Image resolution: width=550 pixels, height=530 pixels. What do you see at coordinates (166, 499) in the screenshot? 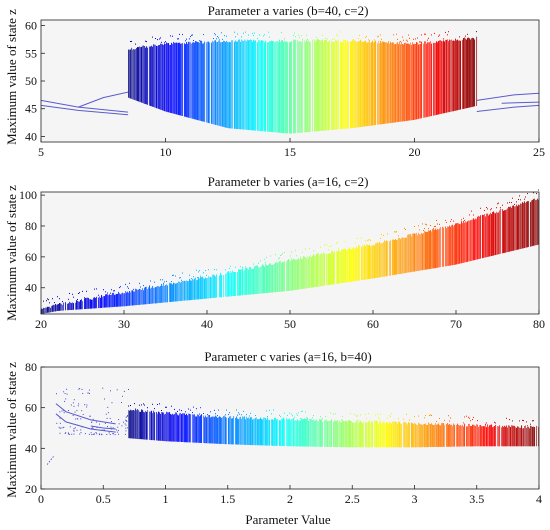
I see `x-tick-label: 1` at bounding box center [166, 499].